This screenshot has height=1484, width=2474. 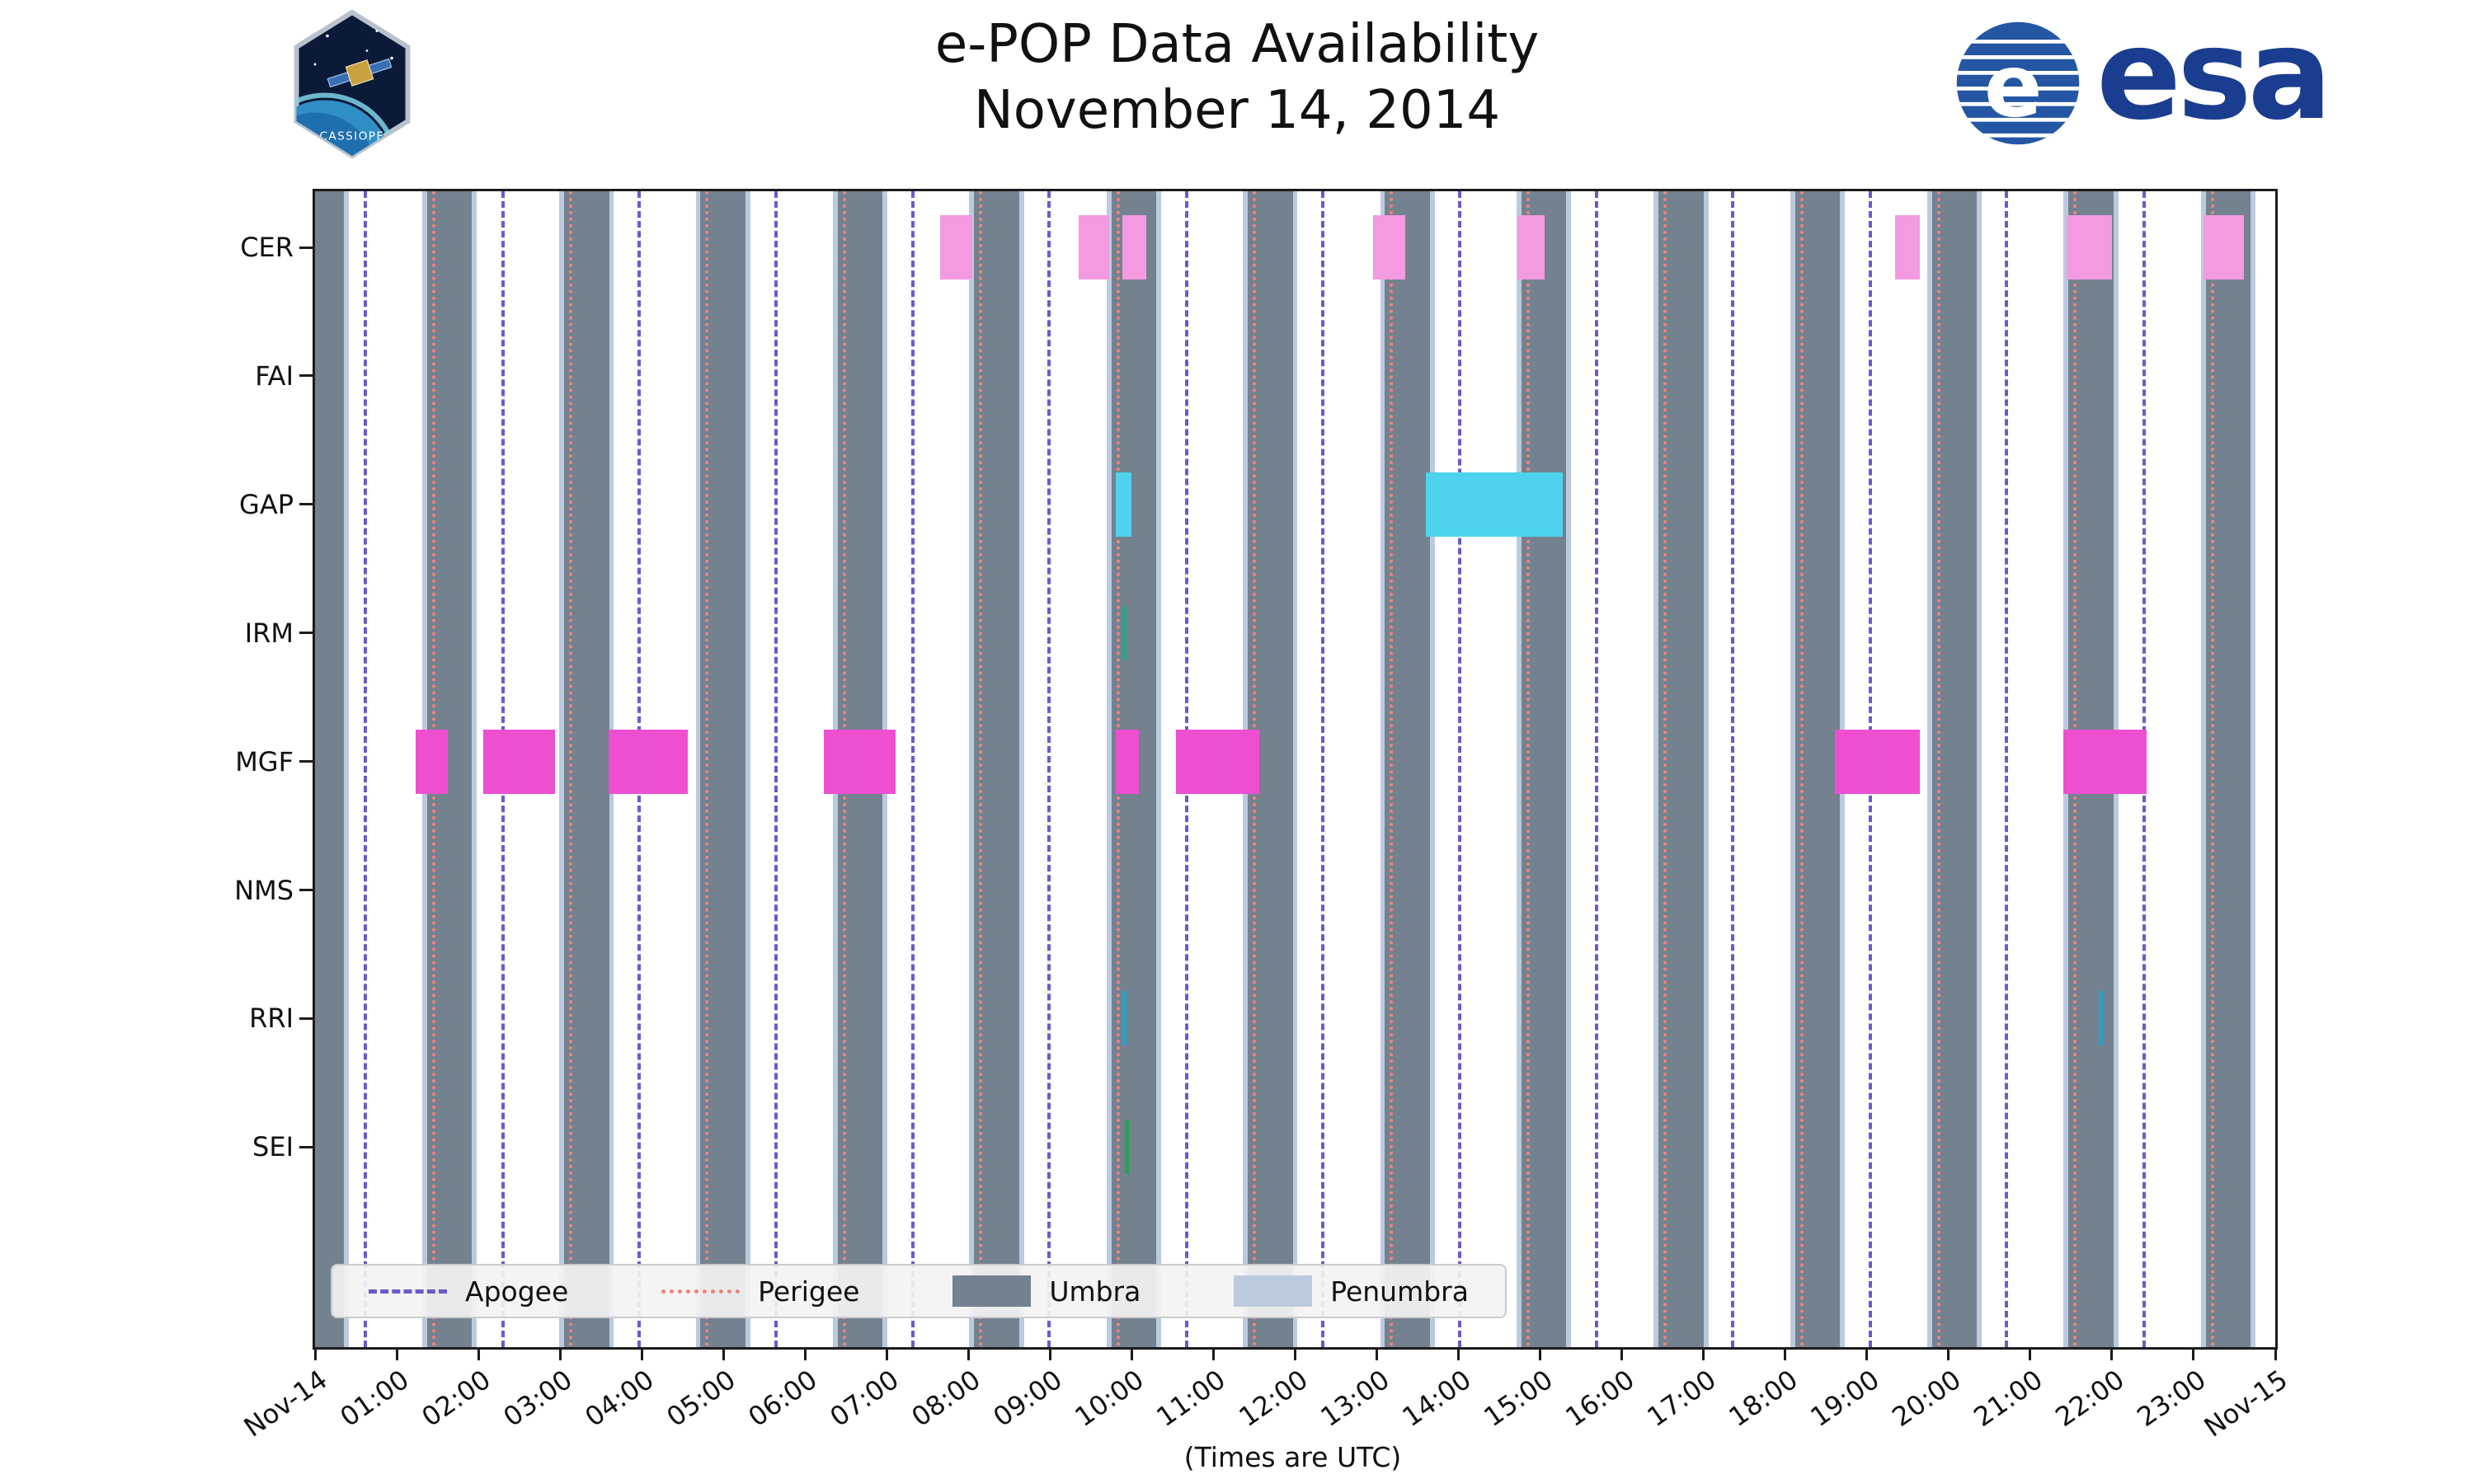 I want to click on y-tick-label: CER, so click(x=267, y=247).